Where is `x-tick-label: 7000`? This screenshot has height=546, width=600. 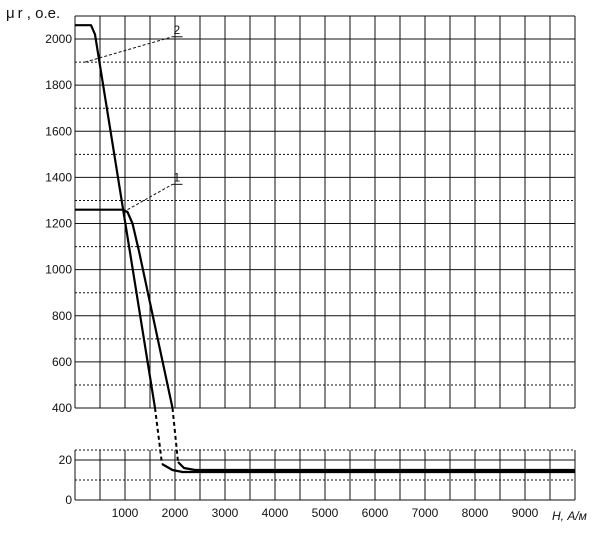
x-tick-label: 7000 is located at coordinates (425, 513).